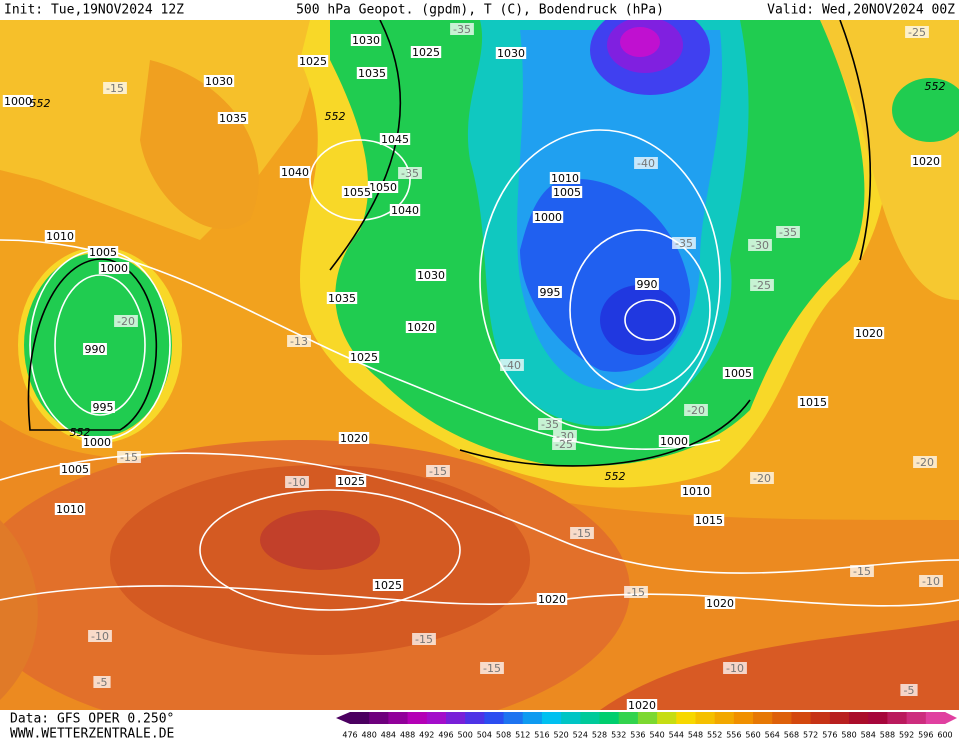 The width and height of the screenshot is (959, 741). I want to click on valid-time: Valid: Wed,20NOV2024 00Z, so click(861, 10).